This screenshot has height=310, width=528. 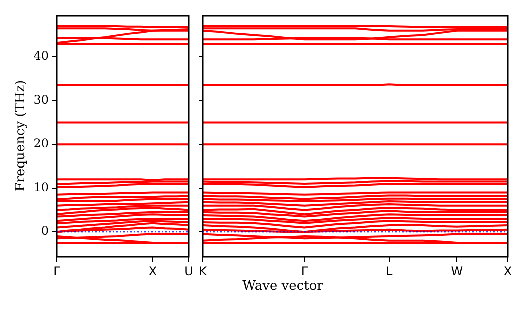 I want to click on y-tick-label: 10, so click(x=41, y=187).